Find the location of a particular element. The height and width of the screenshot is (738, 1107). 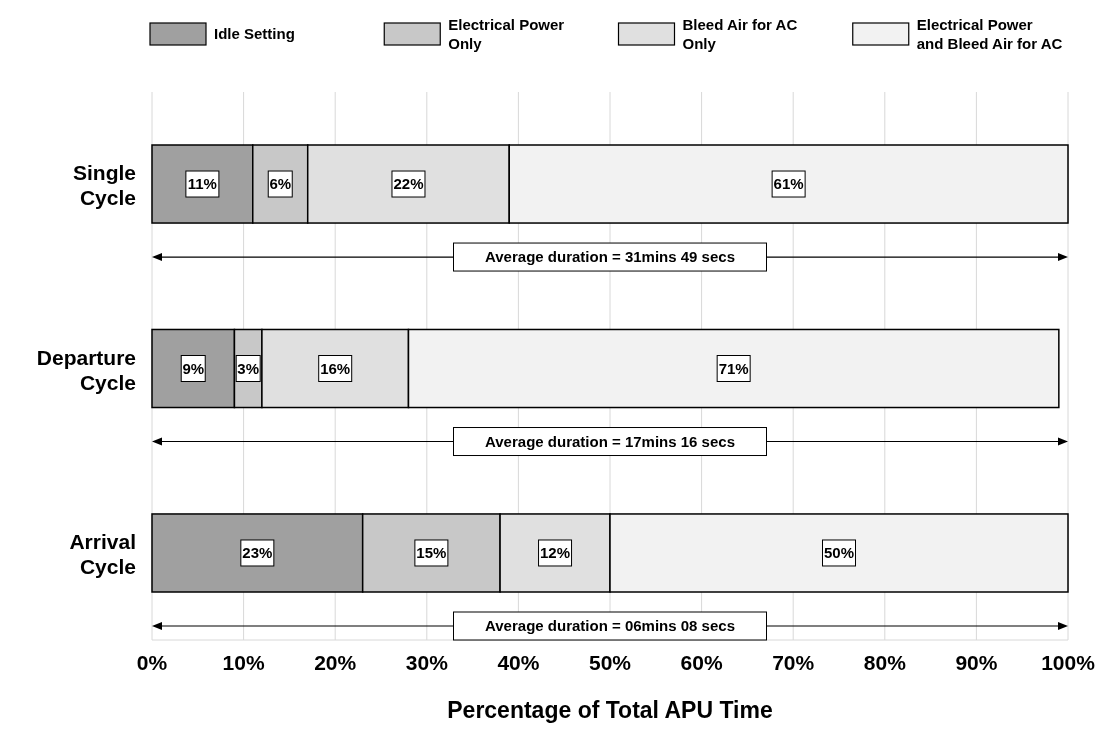

x-tick-label: 80% is located at coordinates (885, 662).